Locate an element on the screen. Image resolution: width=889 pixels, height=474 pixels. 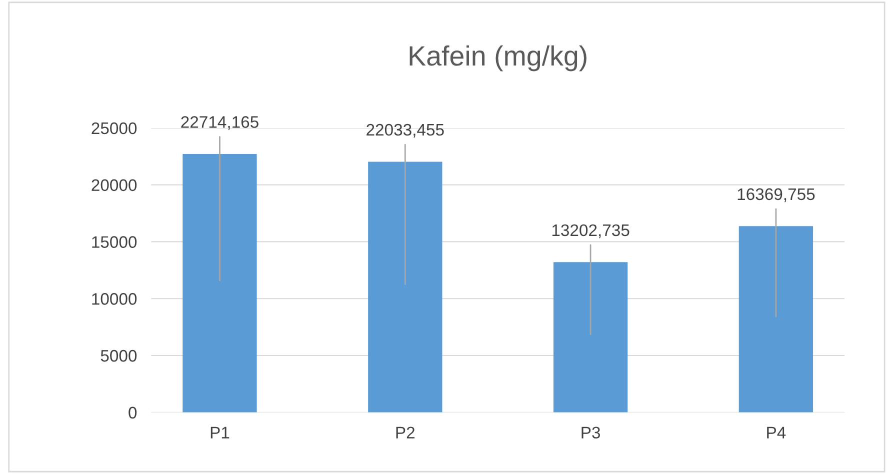
chart-title: Kafein (mg/kg) is located at coordinates (498, 58).